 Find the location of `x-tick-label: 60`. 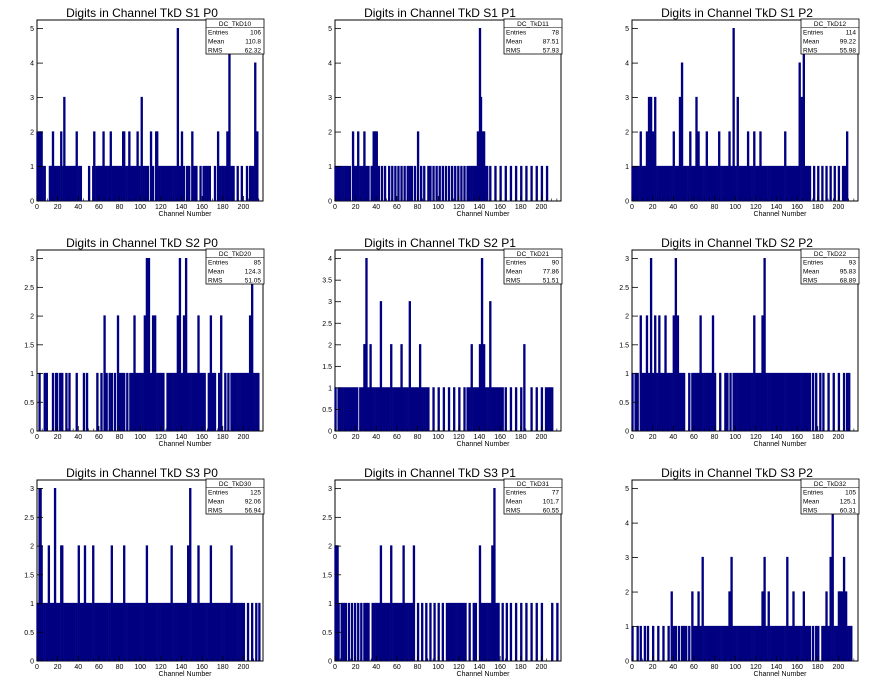

x-tick-label: 60 is located at coordinates (99, 437).